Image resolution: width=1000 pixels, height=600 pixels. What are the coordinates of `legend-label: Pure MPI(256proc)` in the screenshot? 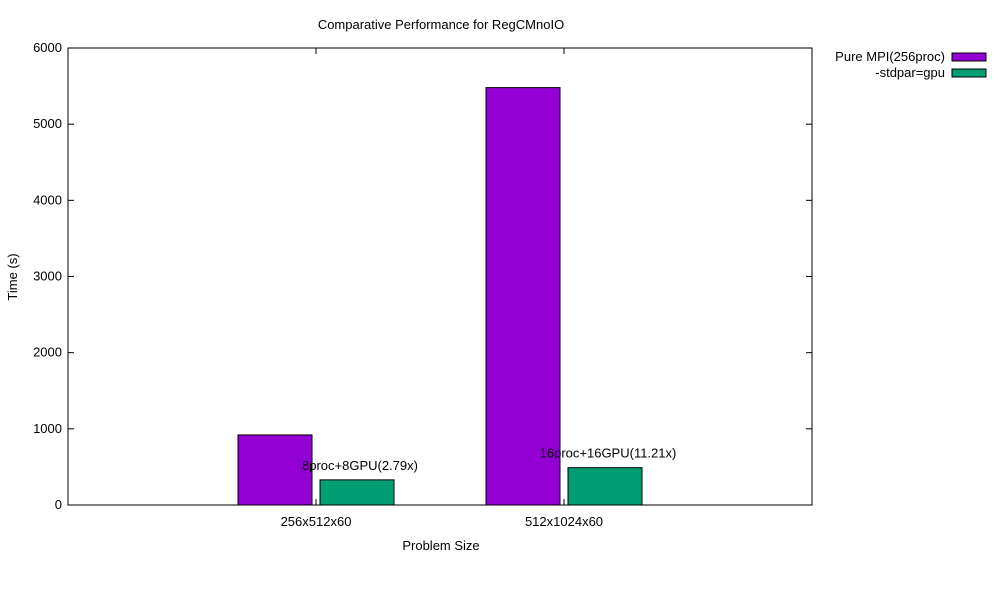 It's located at (890, 56).